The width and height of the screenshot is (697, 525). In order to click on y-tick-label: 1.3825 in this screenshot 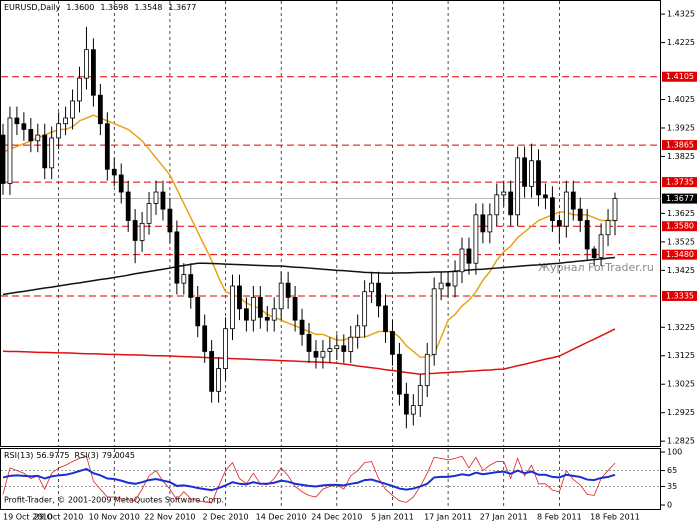, I will do `click(681, 156)`.